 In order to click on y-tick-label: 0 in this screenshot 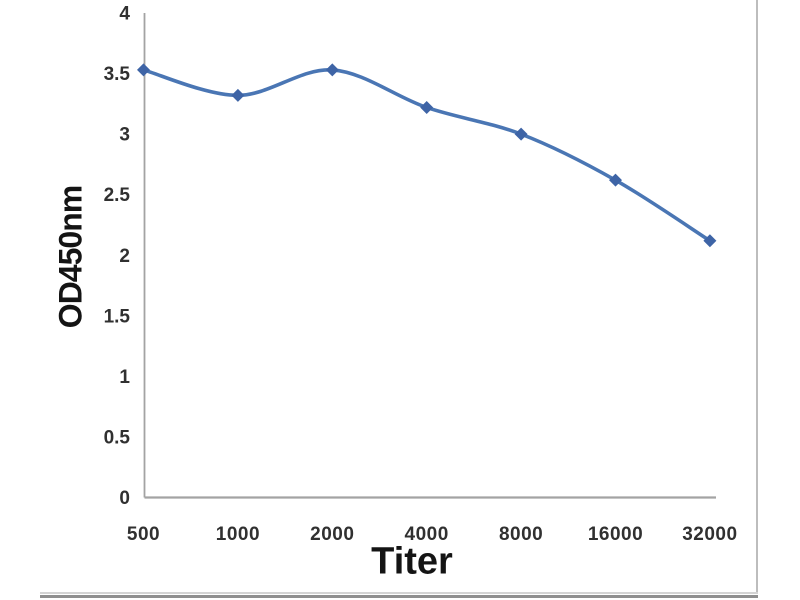, I will do `click(124, 498)`.